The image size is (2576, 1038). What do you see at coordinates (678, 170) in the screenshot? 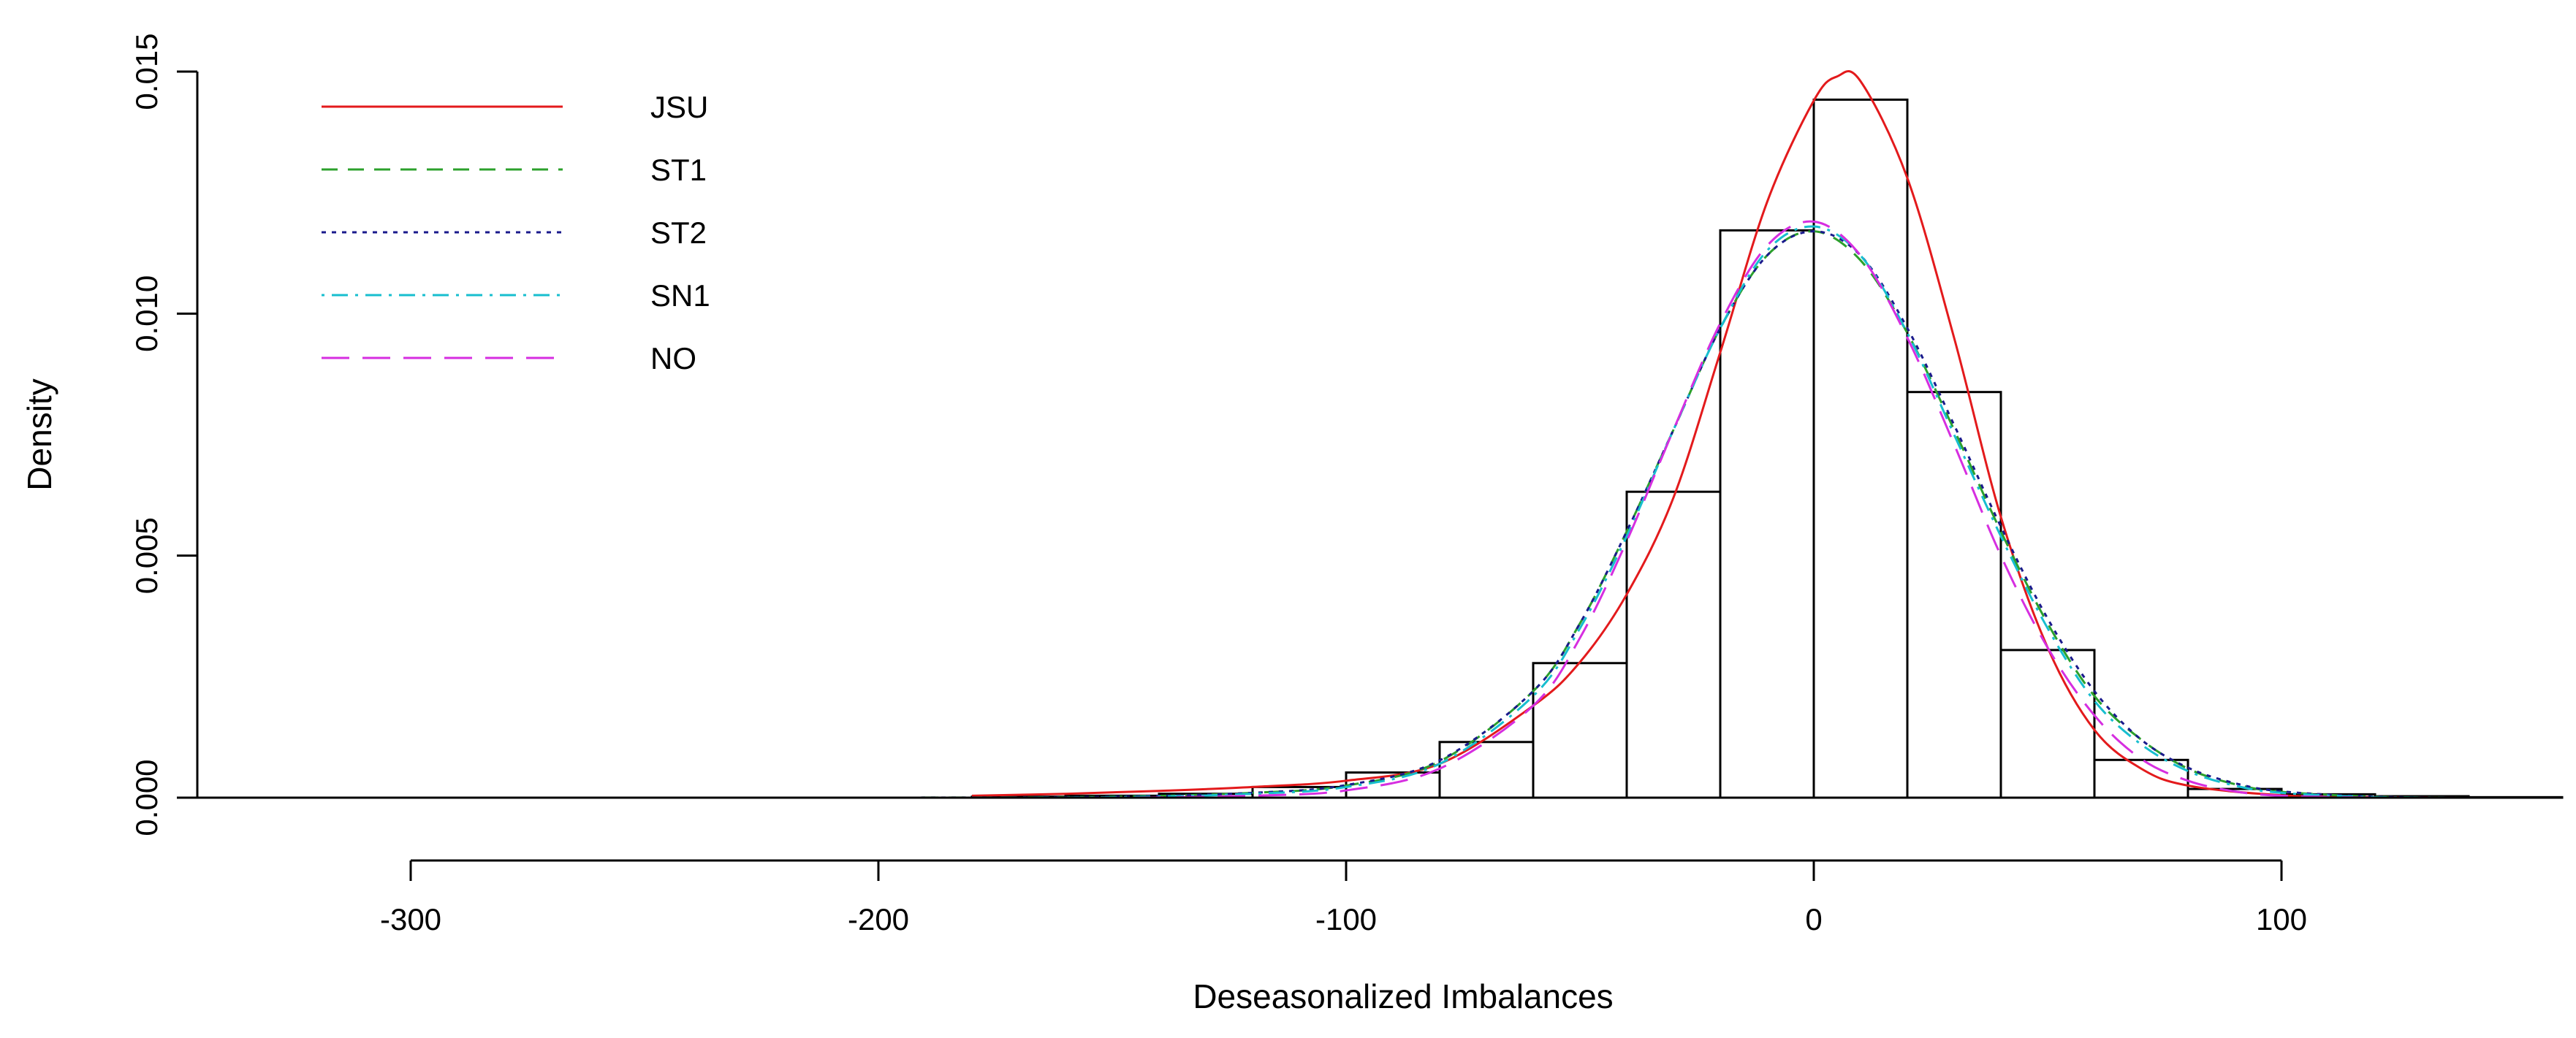
I see `legend-label-st1: ST1` at bounding box center [678, 170].